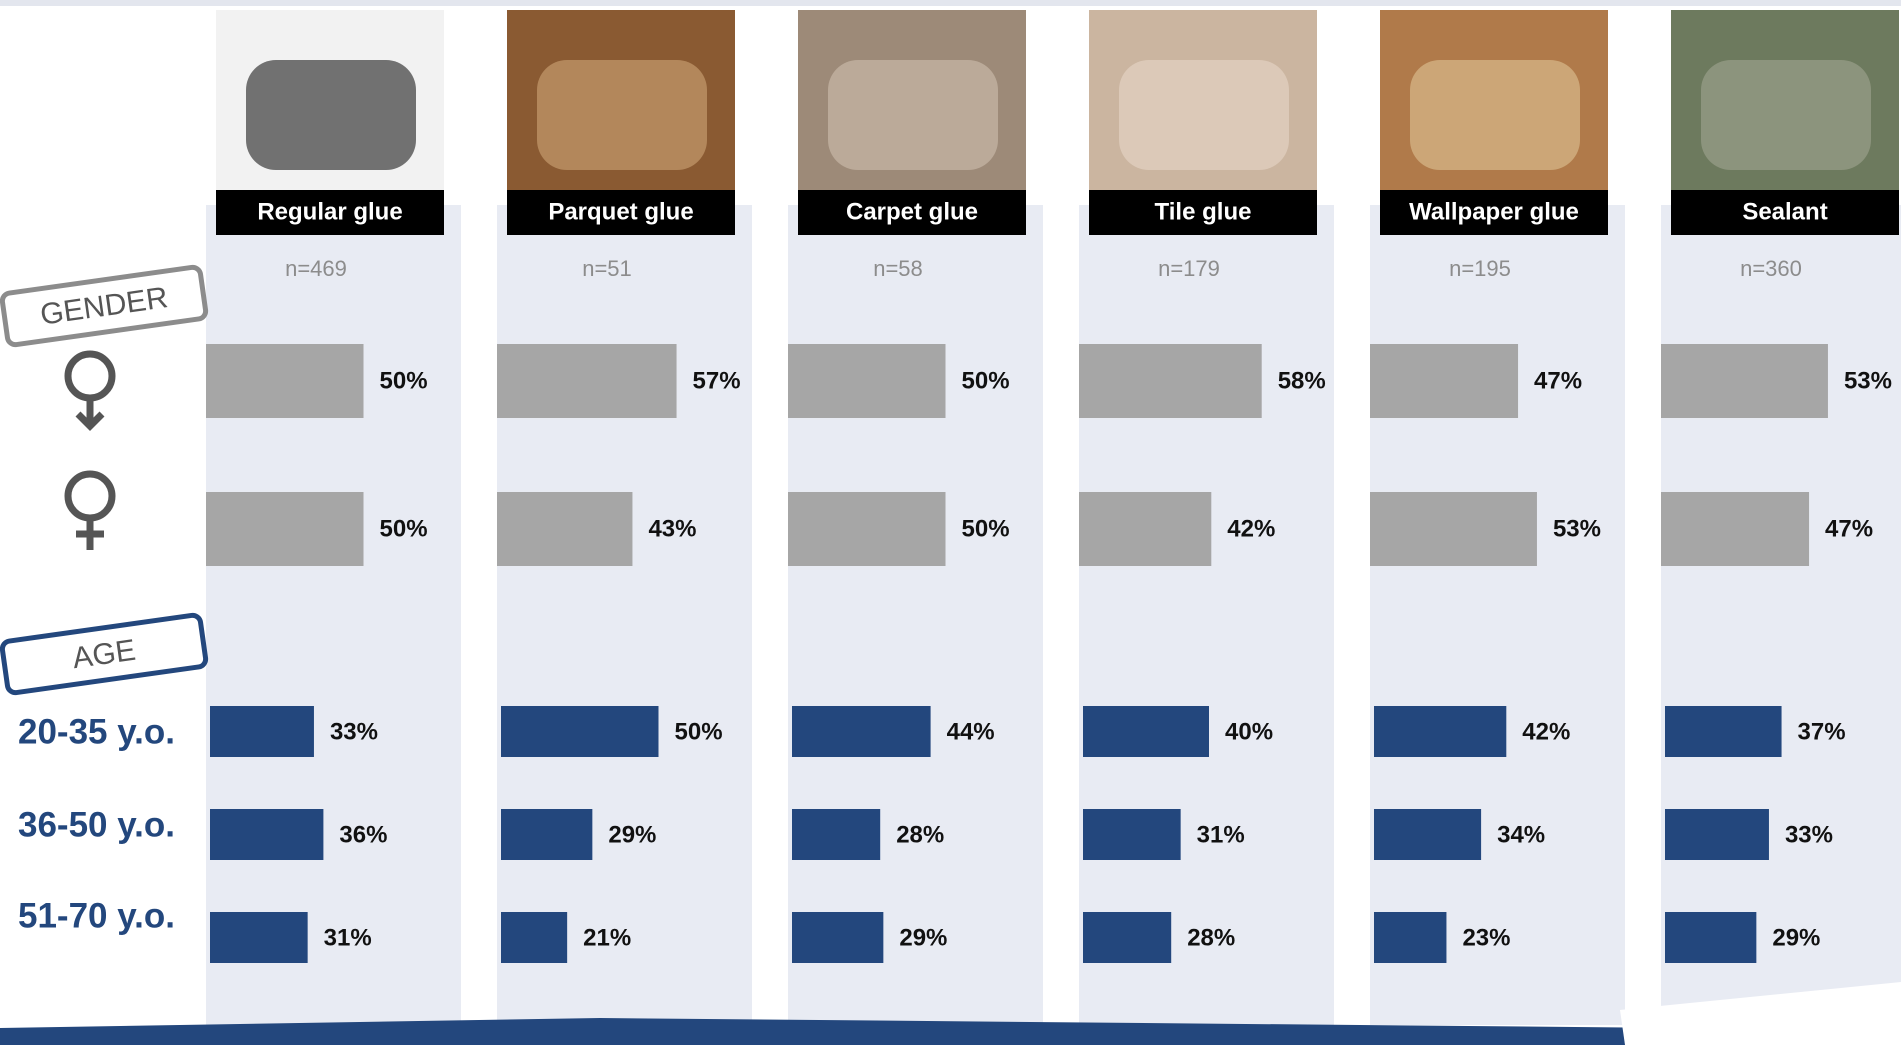 Image resolution: width=1901 pixels, height=1045 pixels. I want to click on value-label: 21%, so click(607, 937).